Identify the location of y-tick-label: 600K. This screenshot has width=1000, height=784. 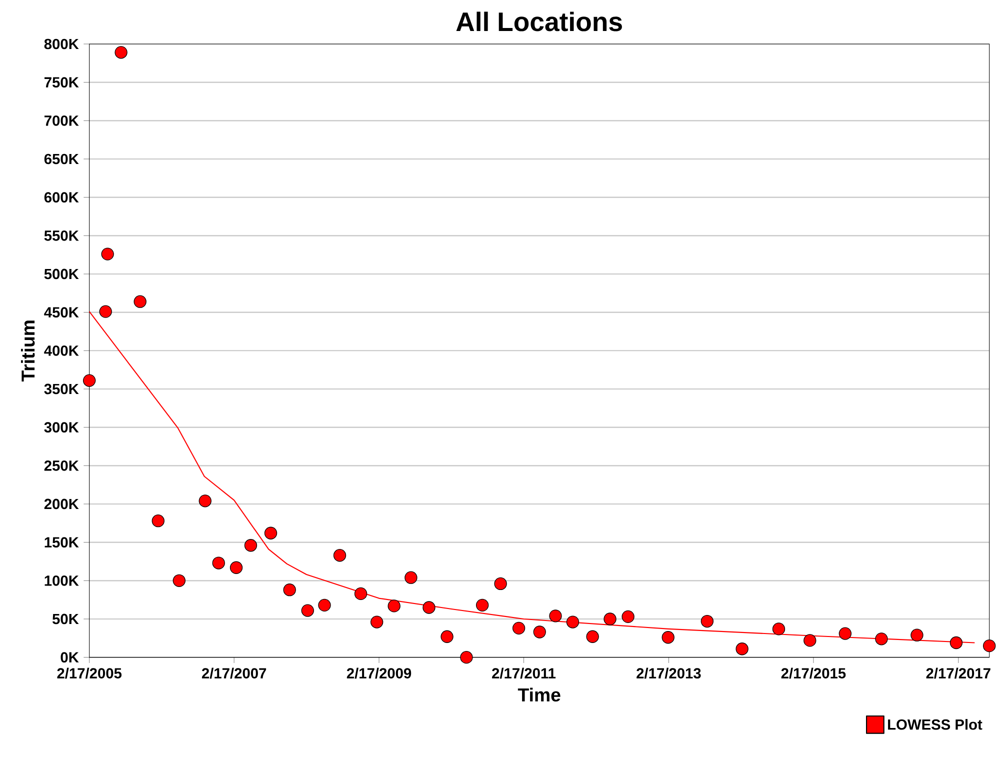
(61, 197).